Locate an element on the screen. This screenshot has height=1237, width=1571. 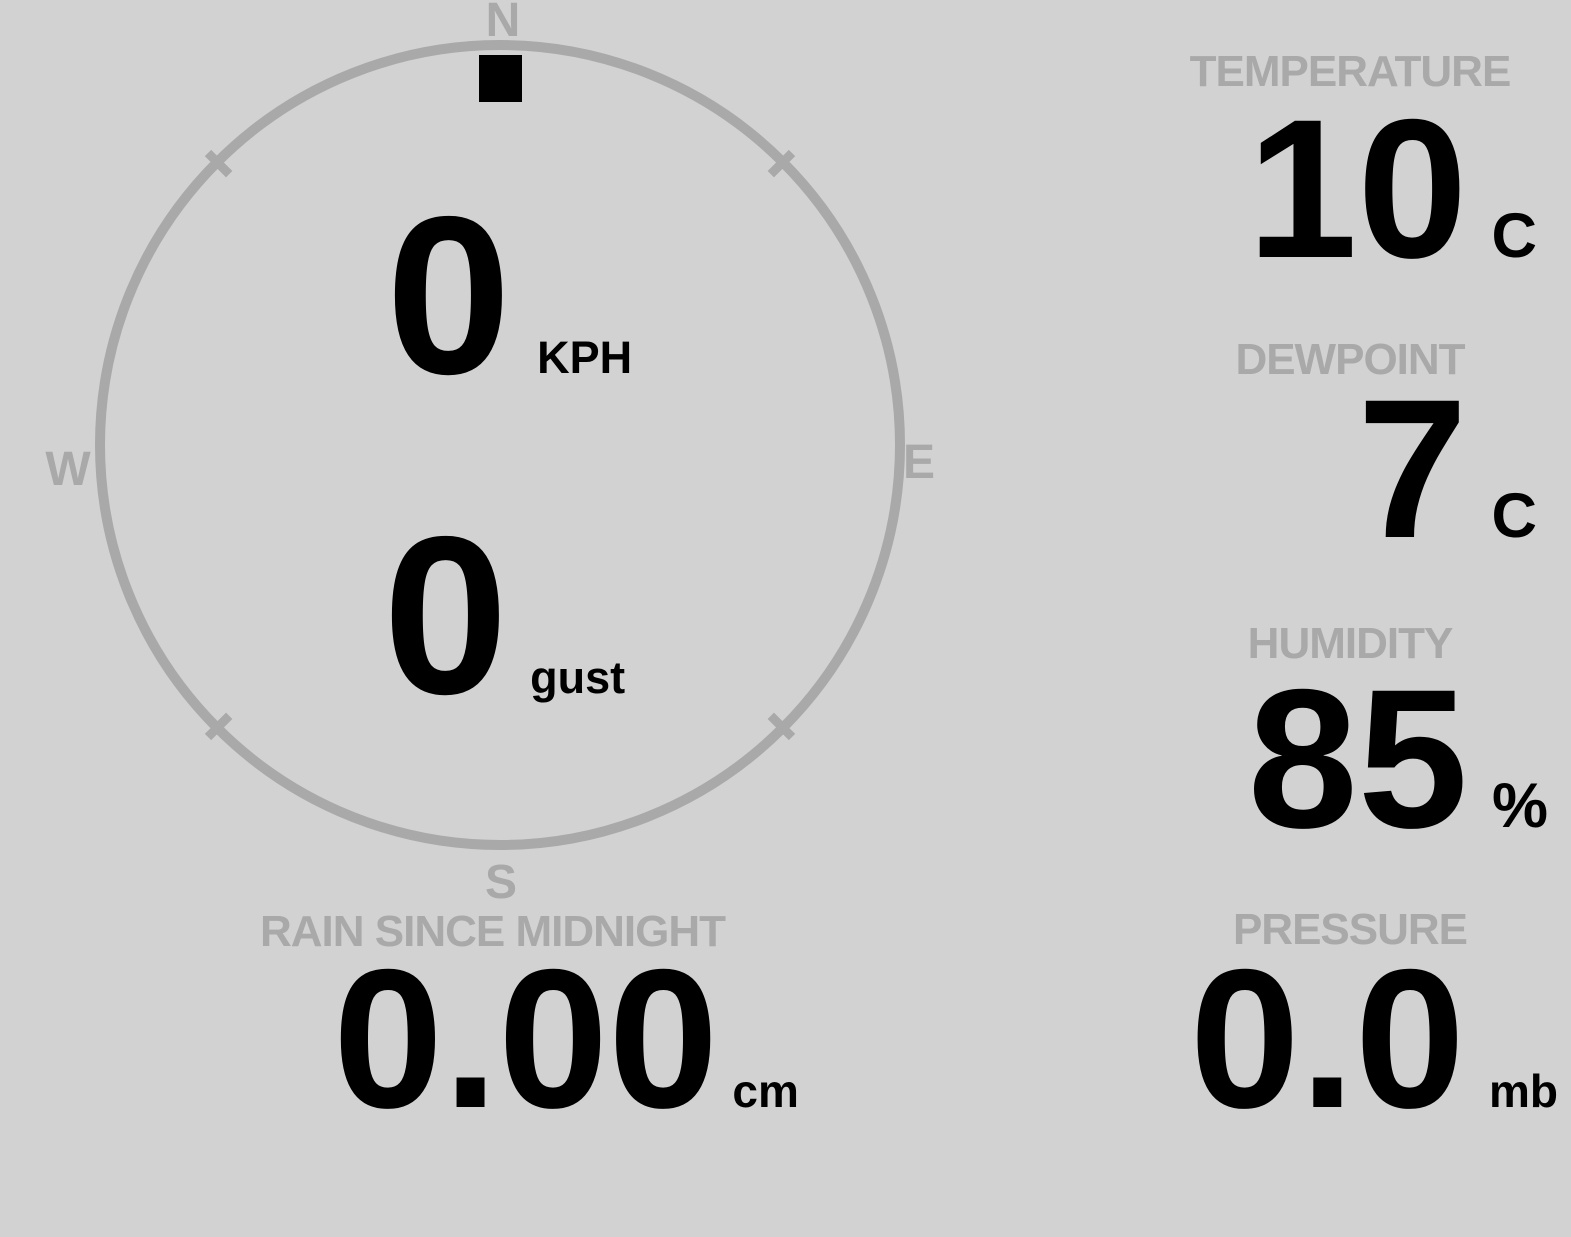
humidity-reading: 85 % is located at coordinates (1398, 759).